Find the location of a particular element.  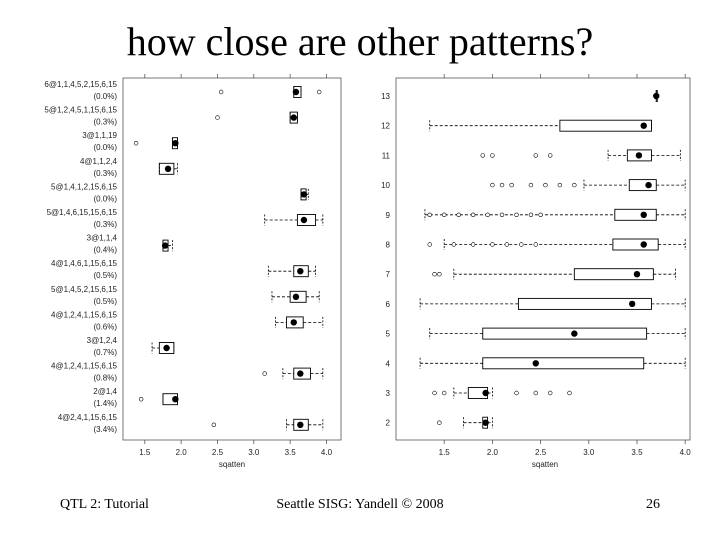

boxplot-row: 4@1,2,4,1,15,6,15 (0.8%) is located at coordinates (187, 372).